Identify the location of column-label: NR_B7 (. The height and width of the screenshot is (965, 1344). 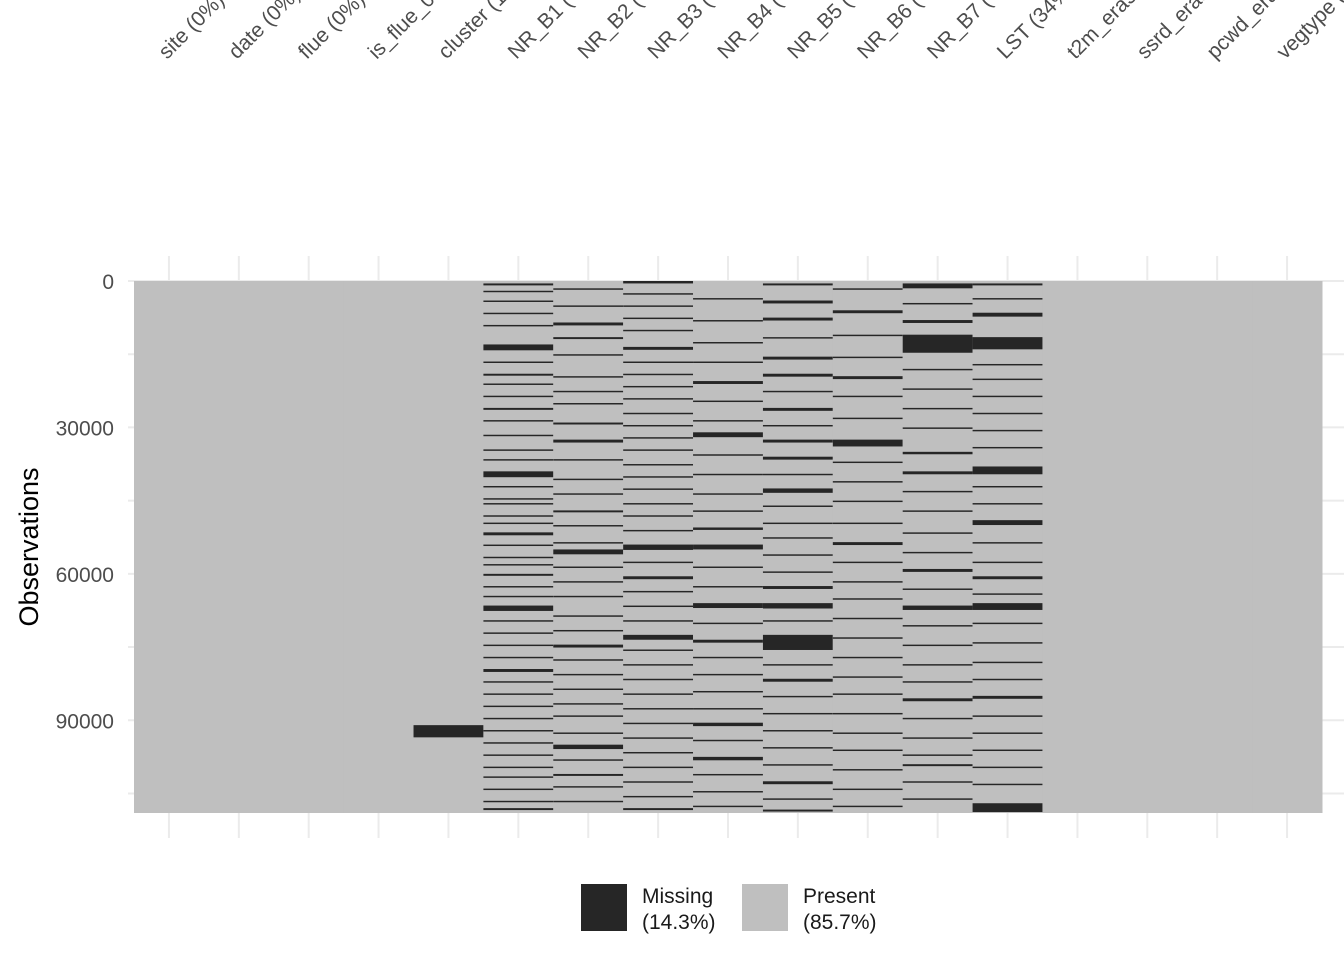
(959, 32).